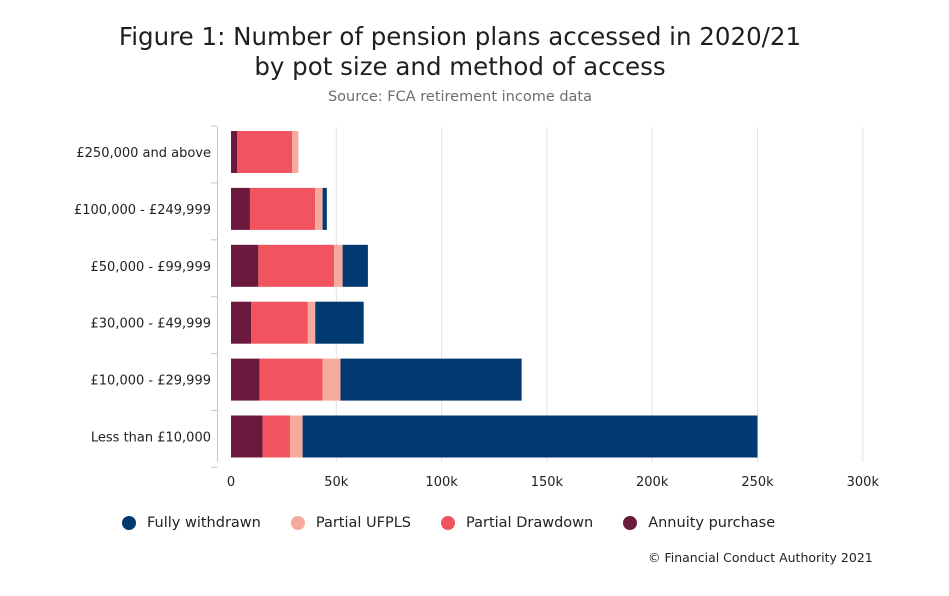  I want to click on x-tick-label: 50k, so click(336, 482).